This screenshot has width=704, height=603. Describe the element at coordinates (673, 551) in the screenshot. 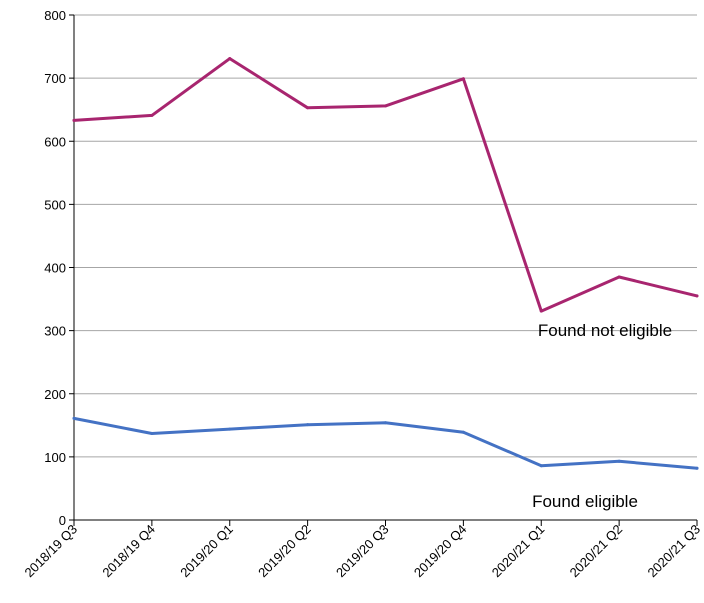

I see `x-tick-label: 2020/21 Q3` at that location.